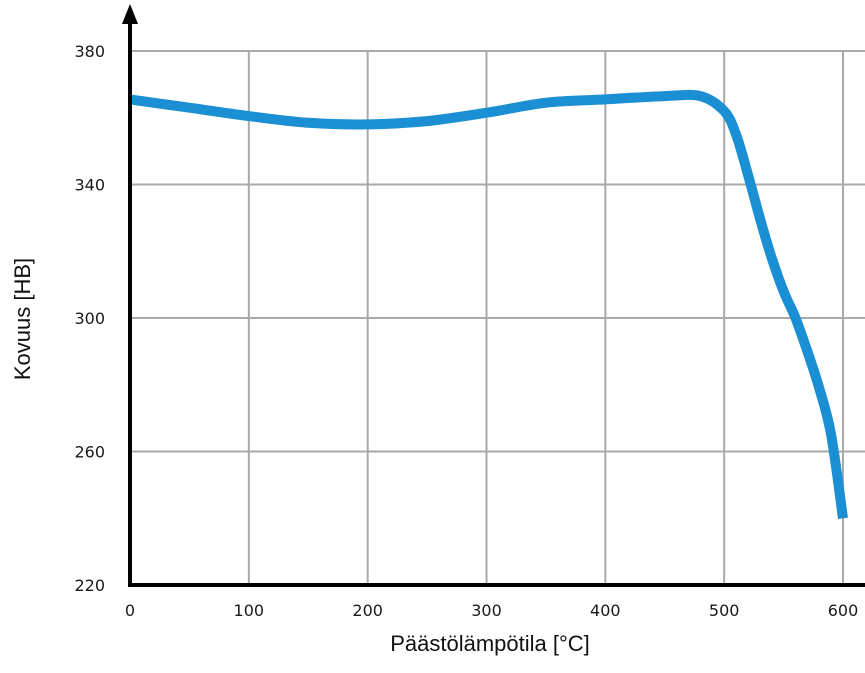  I want to click on y-axis-arrow-icon, so click(130, 14).